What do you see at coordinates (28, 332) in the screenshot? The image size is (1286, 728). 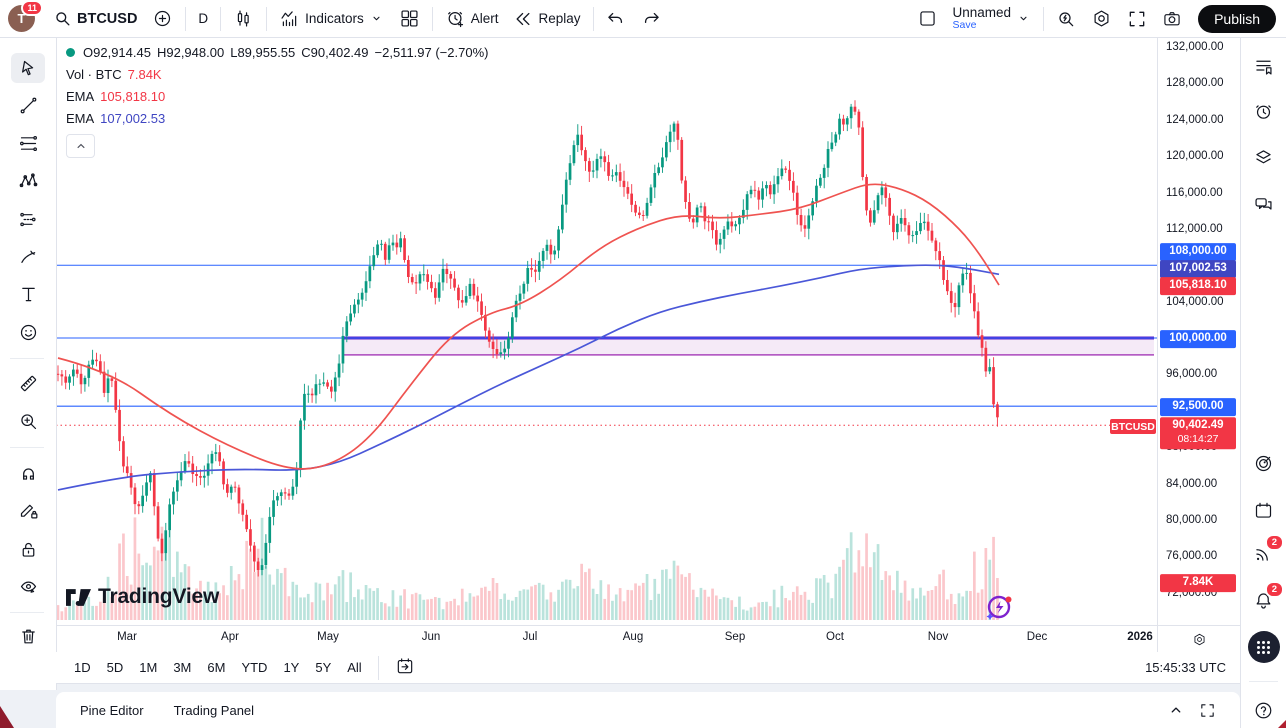 I see `emoji-tool` at bounding box center [28, 332].